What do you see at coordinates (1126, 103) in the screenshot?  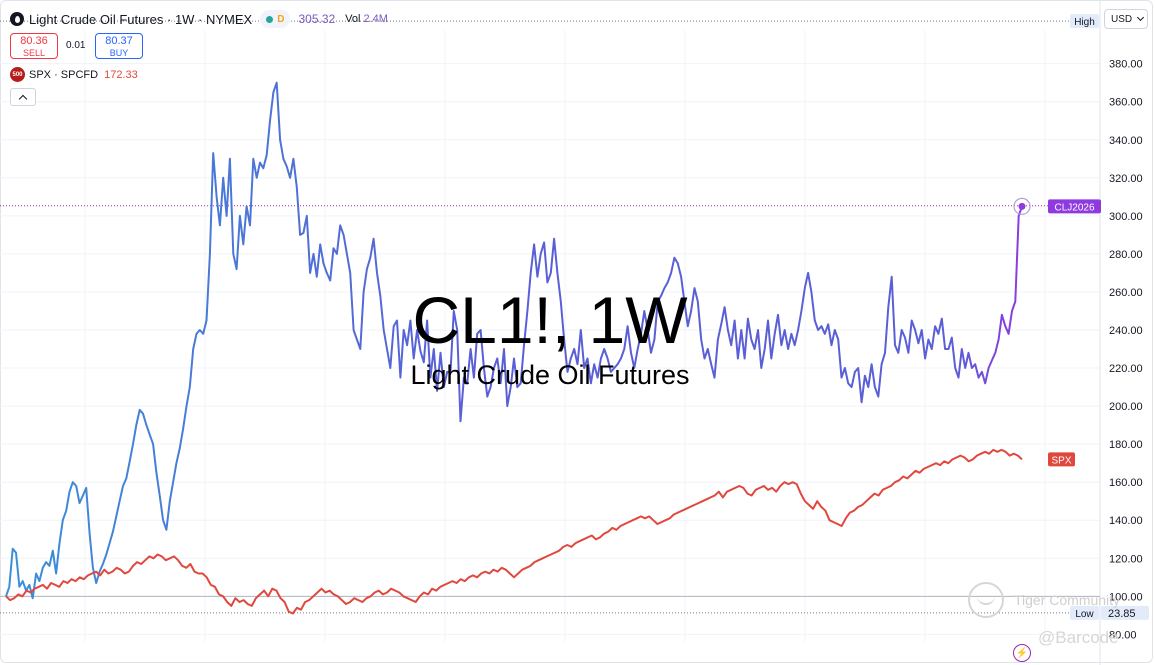 I see `y-axis-tick-label: 360.00` at bounding box center [1126, 103].